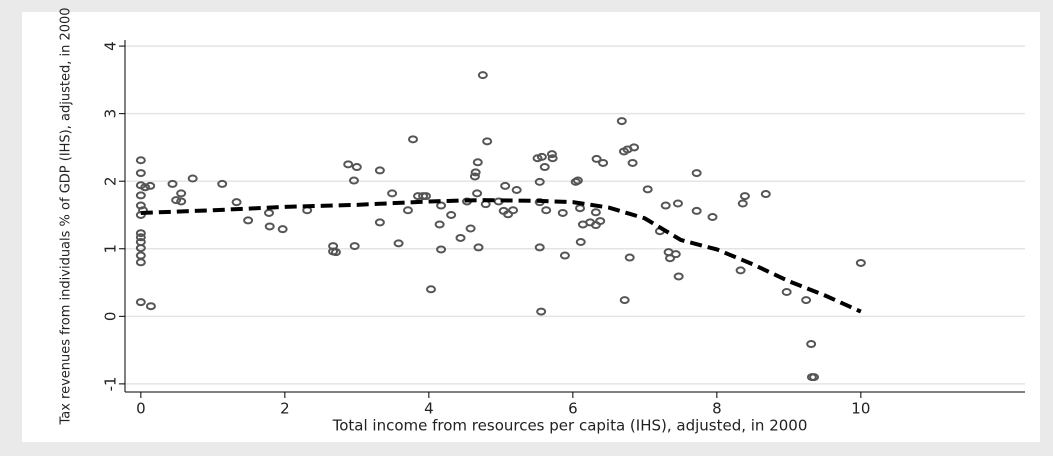 This screenshot has height=460, width=1053. I want to click on y-tick-label: 2, so click(111, 181).